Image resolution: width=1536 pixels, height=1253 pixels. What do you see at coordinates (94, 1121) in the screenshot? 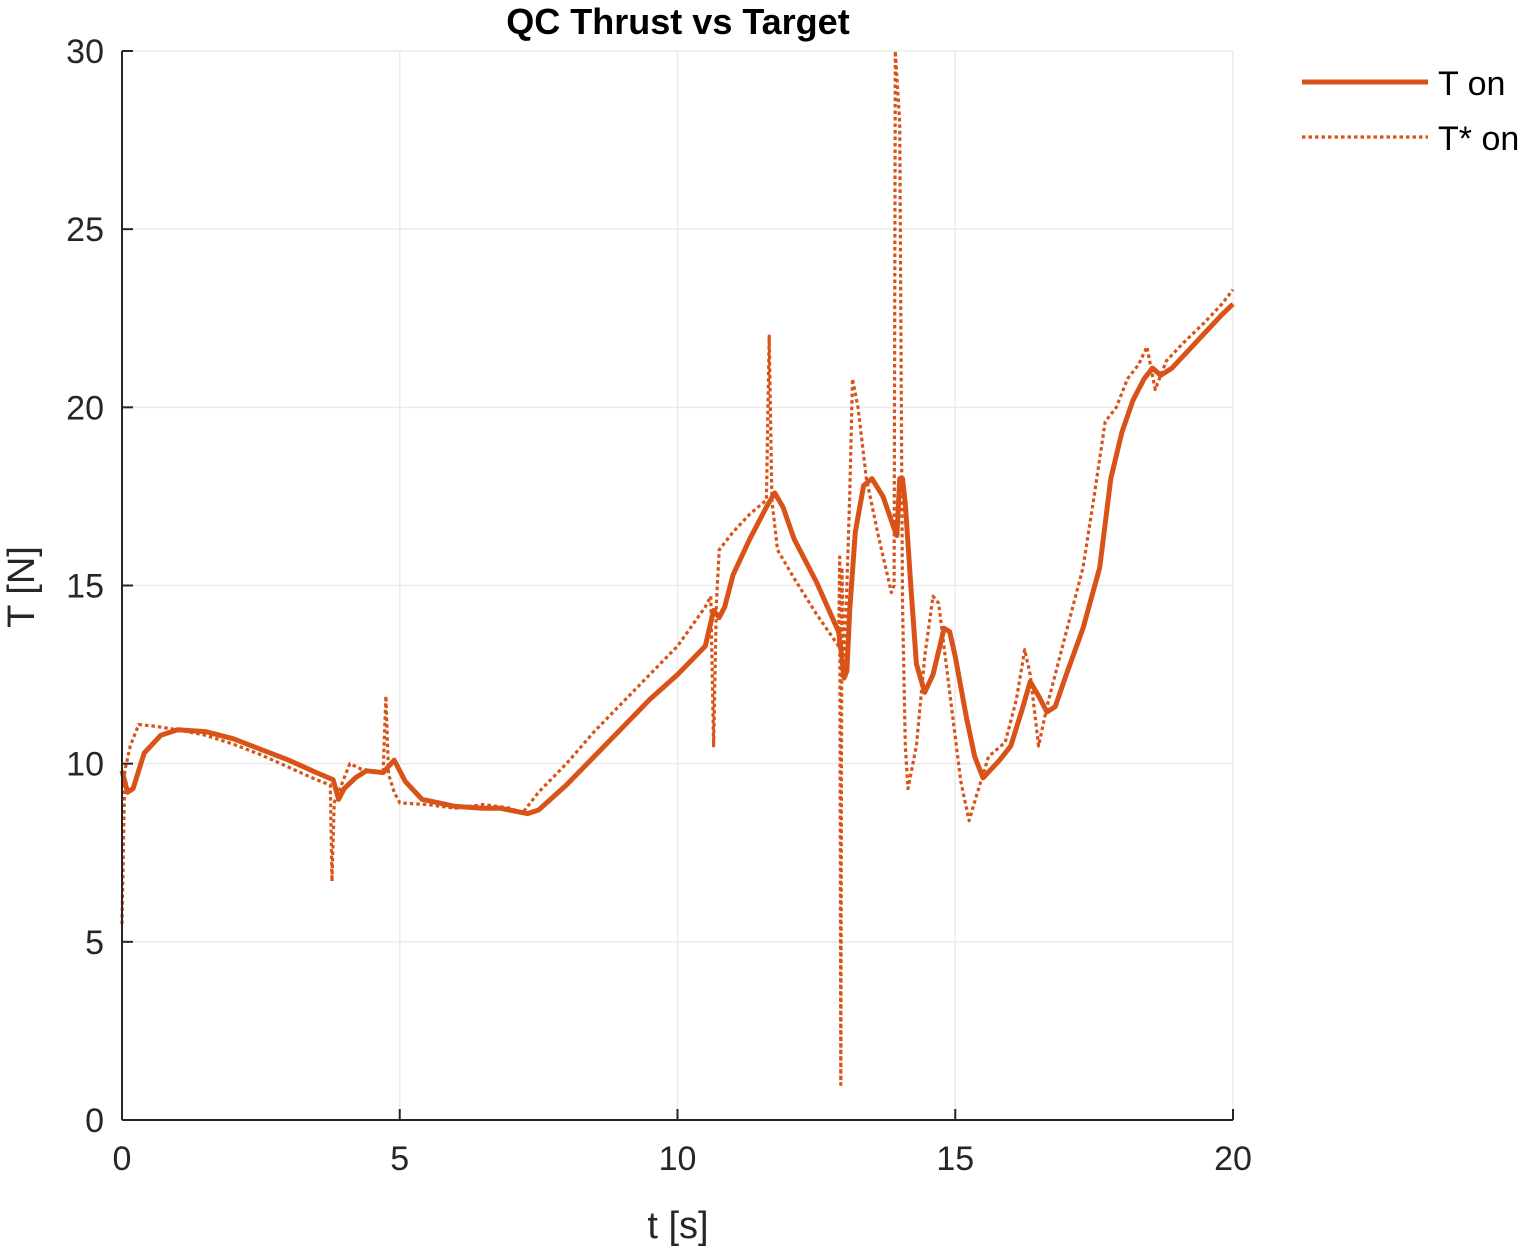
I see `y-tick-label: 0` at bounding box center [94, 1121].